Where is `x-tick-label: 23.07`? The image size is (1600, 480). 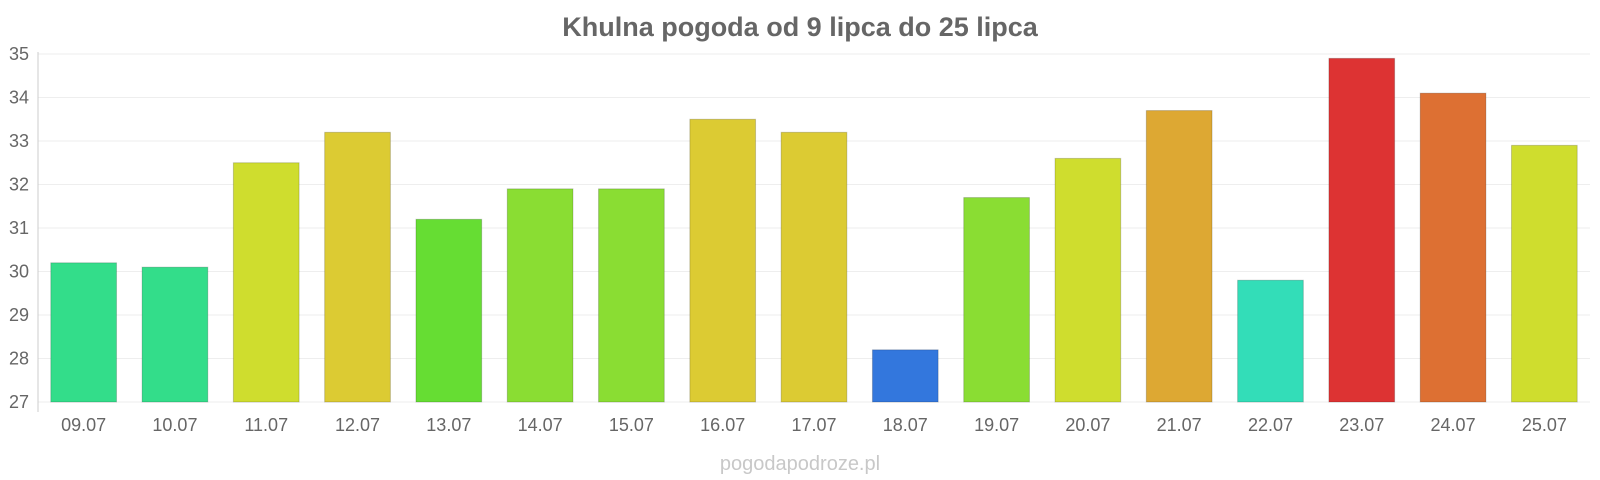 x-tick-label: 23.07 is located at coordinates (1361, 425).